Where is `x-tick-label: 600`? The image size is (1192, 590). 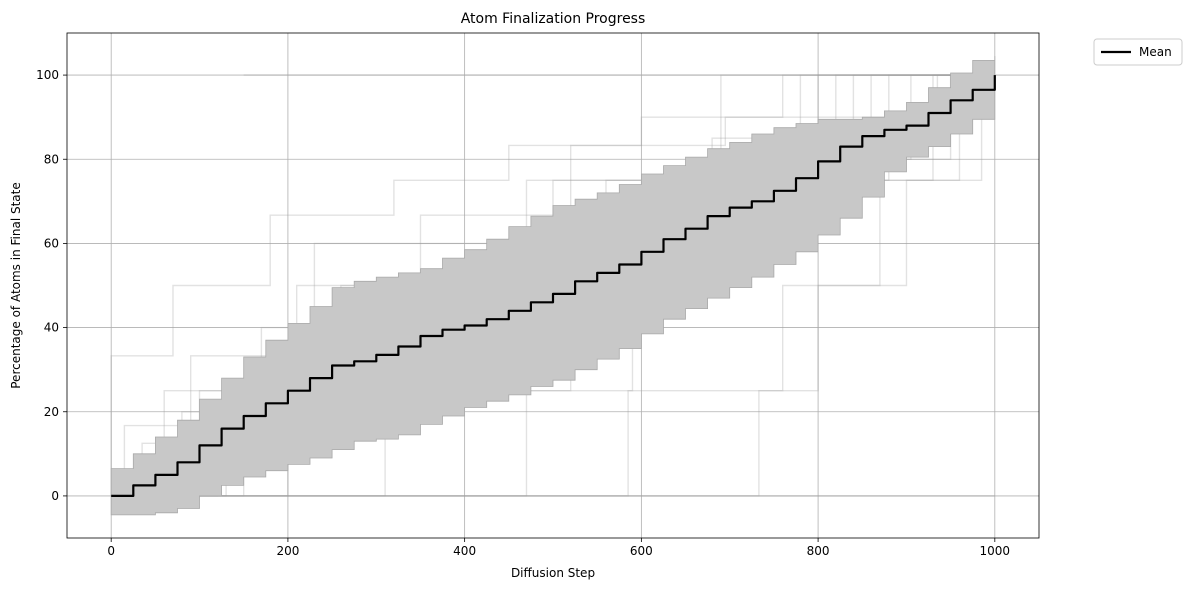 x-tick-label: 600 is located at coordinates (641, 551).